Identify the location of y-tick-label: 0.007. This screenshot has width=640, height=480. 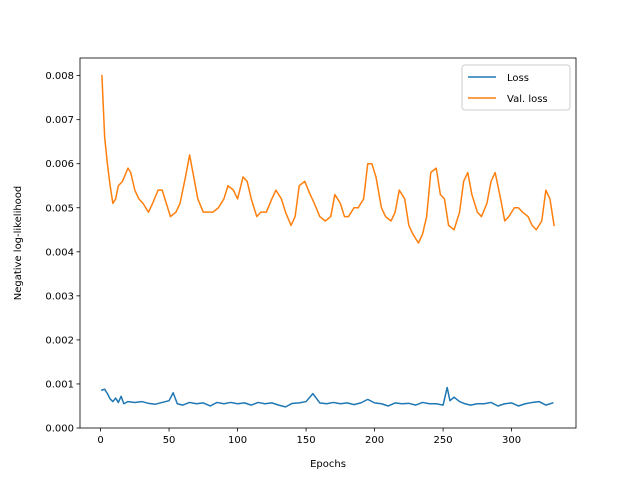
(59, 120).